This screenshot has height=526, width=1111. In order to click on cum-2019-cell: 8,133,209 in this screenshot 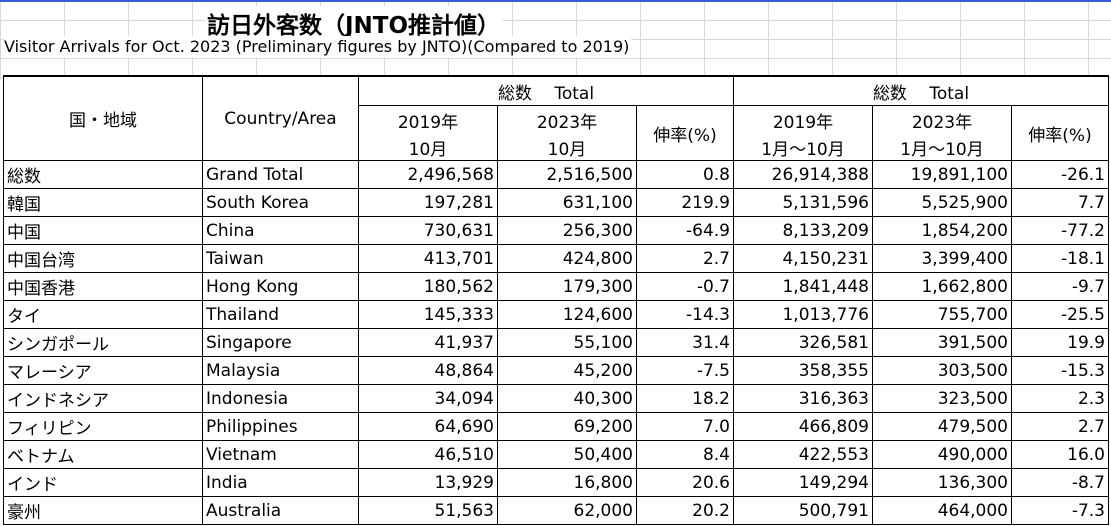, I will do `click(803, 230)`.